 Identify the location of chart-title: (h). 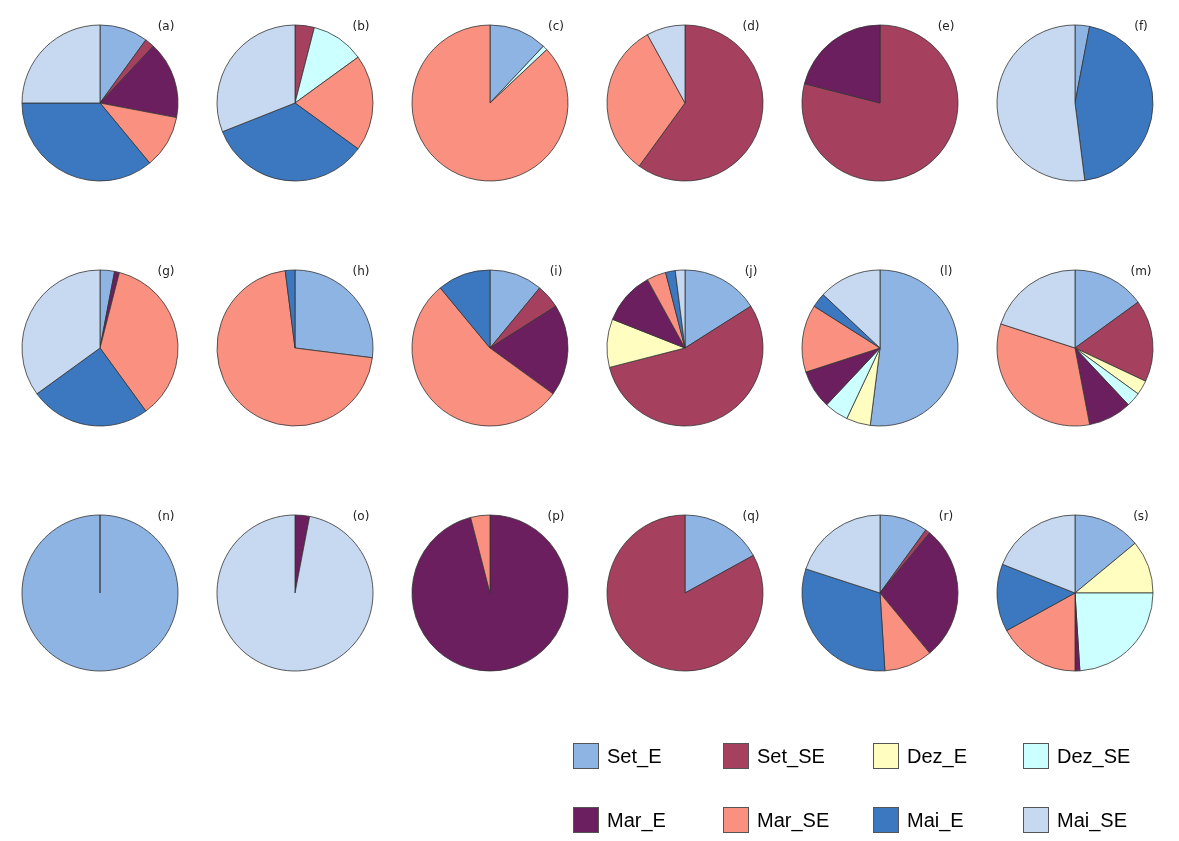
(361, 271).